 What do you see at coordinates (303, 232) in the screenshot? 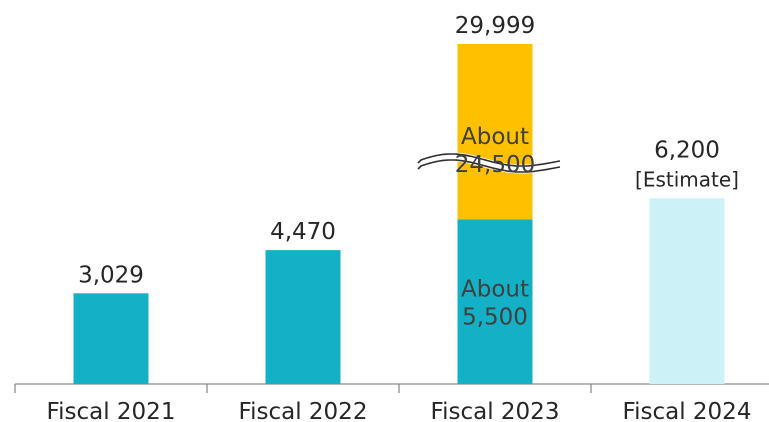
I see `bar-value-label: 4,470` at bounding box center [303, 232].